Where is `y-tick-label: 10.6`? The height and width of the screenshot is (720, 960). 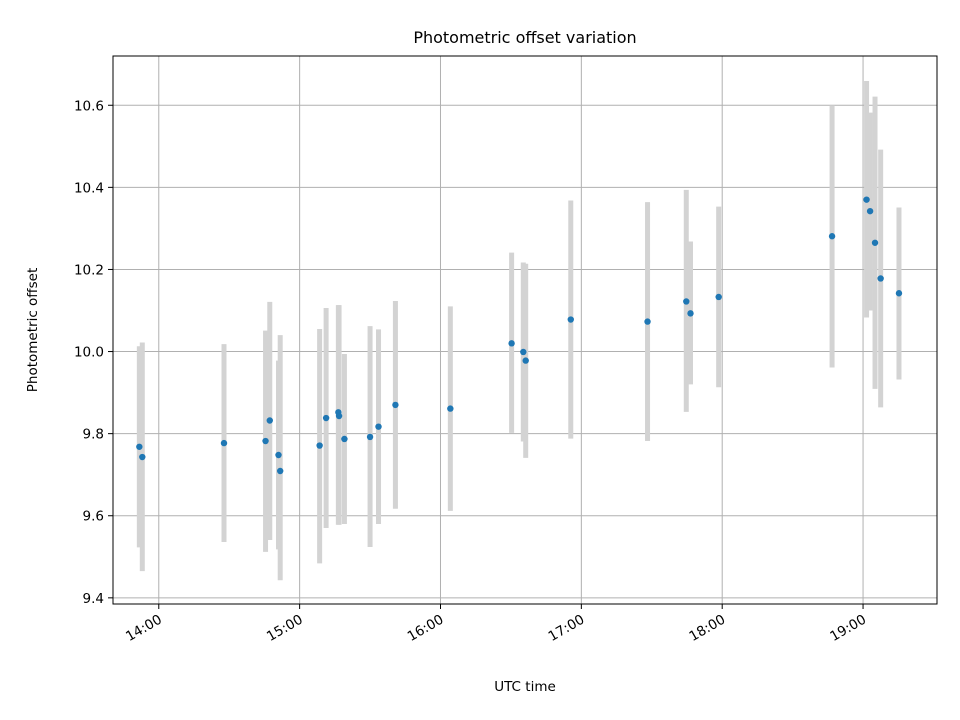
y-tick-label: 10.6 is located at coordinates (89, 106).